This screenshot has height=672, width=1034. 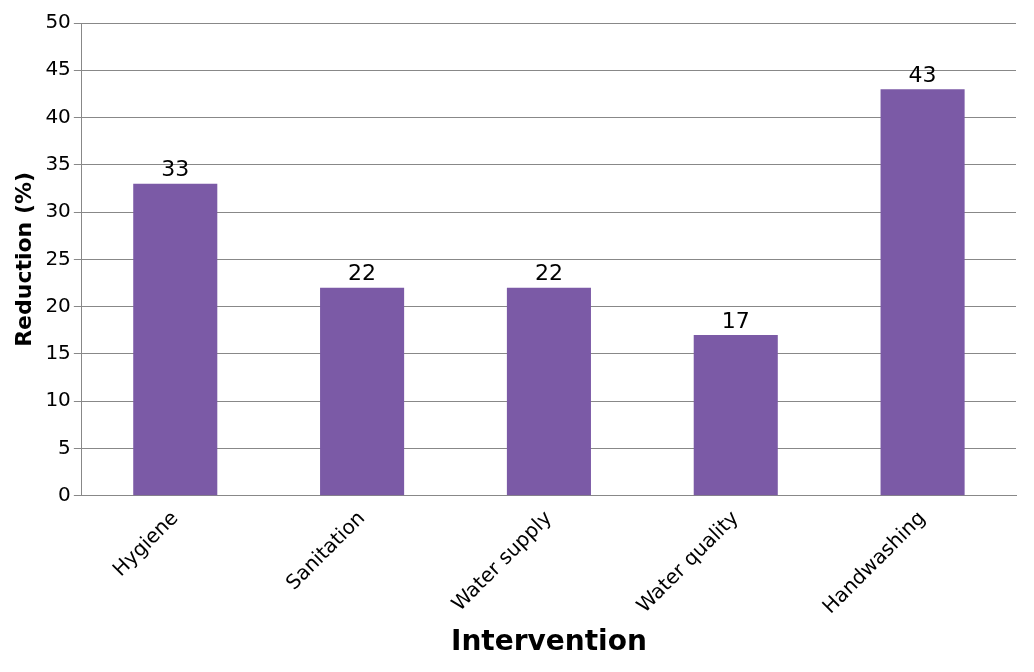 What do you see at coordinates (548, 641) in the screenshot?
I see `x-axis-title: Intervention` at bounding box center [548, 641].